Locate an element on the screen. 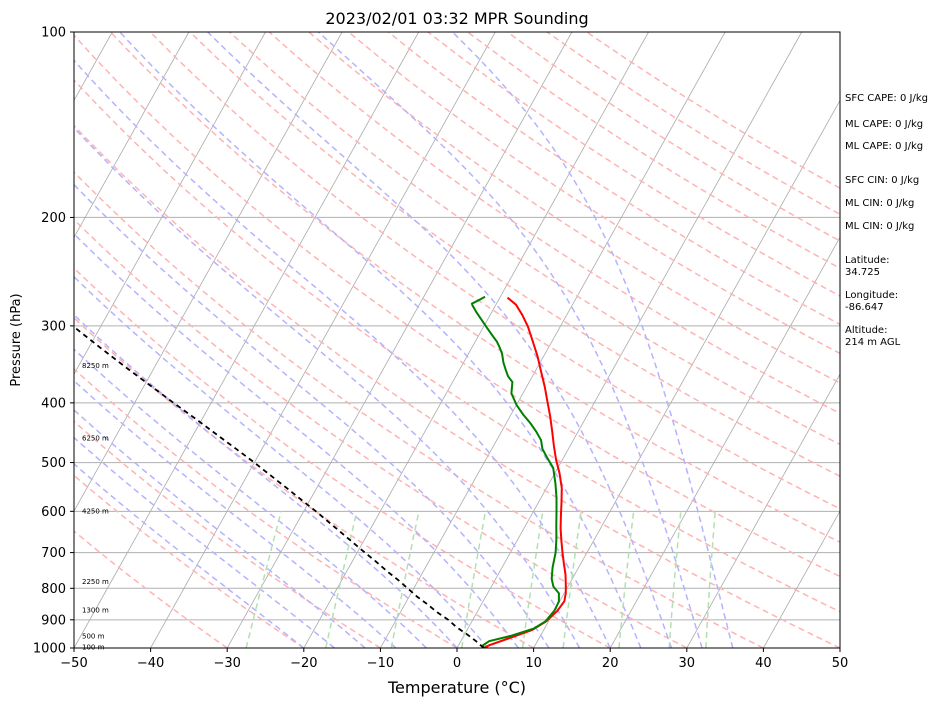 The height and width of the screenshot is (705, 946). ml-cin-label: ML CIN: 0 J/kg is located at coordinates (880, 203).